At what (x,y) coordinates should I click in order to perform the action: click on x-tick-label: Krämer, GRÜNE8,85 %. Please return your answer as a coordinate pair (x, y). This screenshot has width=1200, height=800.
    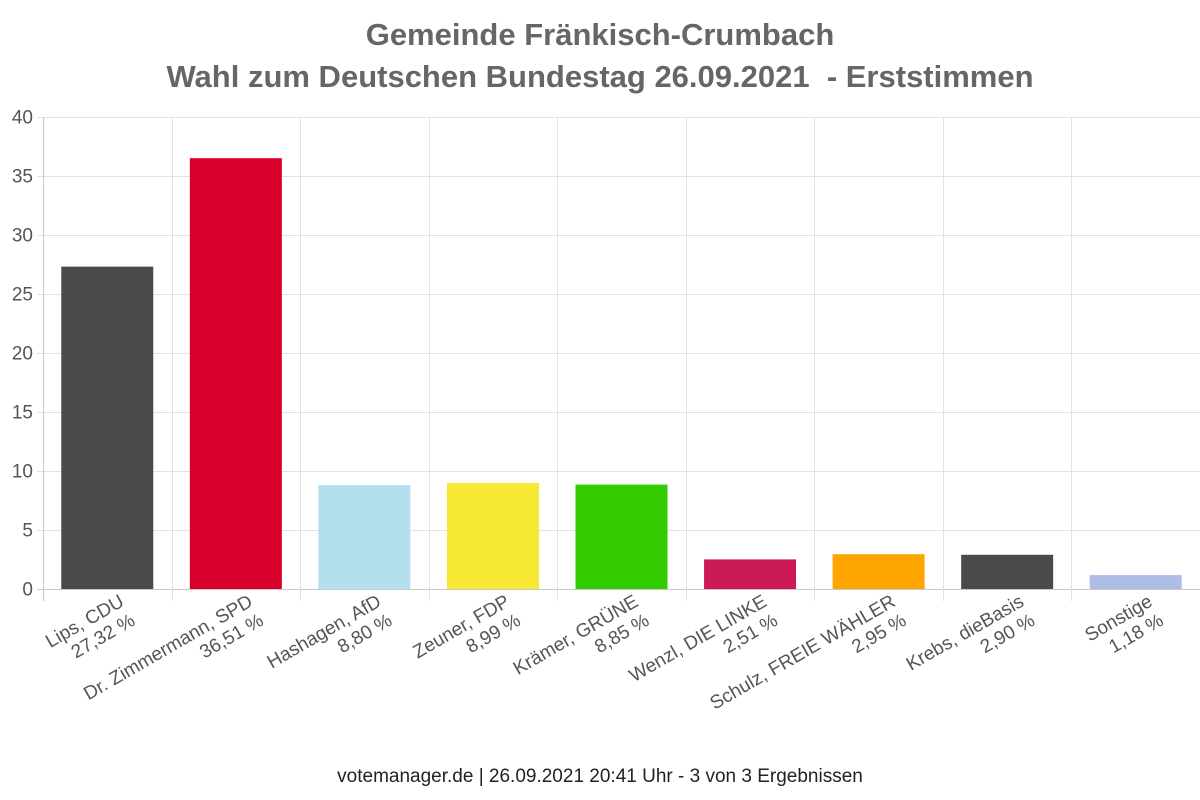
    Looking at the image, I should click on (581, 645).